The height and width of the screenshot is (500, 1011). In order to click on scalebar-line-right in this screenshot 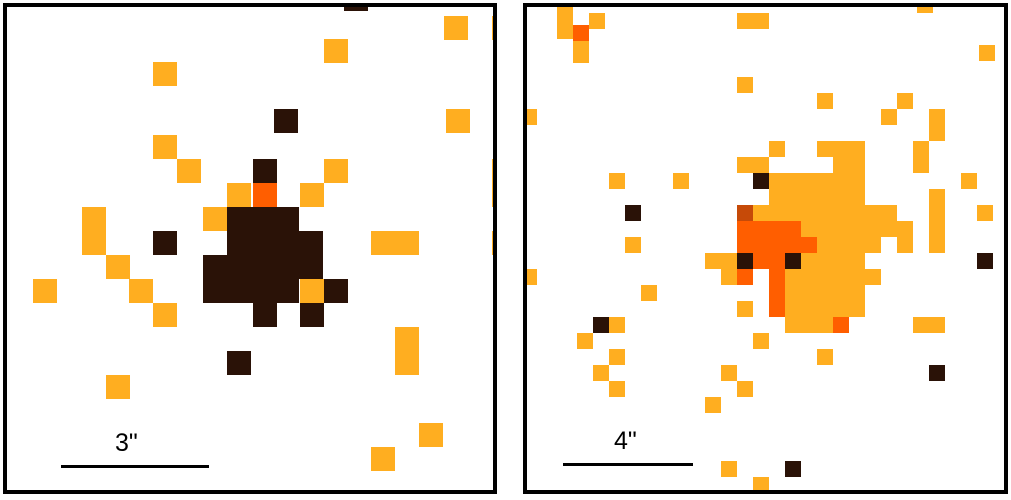, I will do `click(628, 464)`.